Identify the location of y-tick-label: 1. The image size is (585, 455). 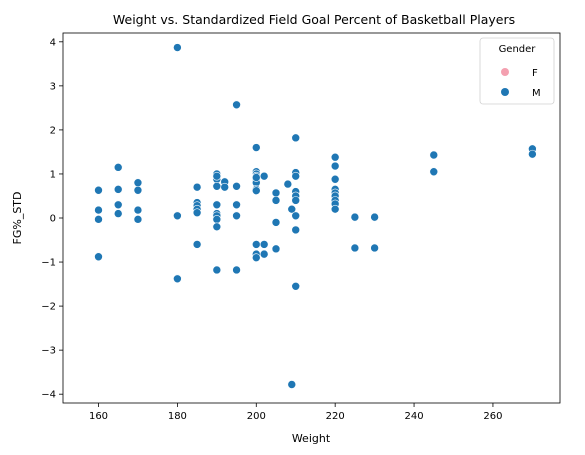
(53, 174).